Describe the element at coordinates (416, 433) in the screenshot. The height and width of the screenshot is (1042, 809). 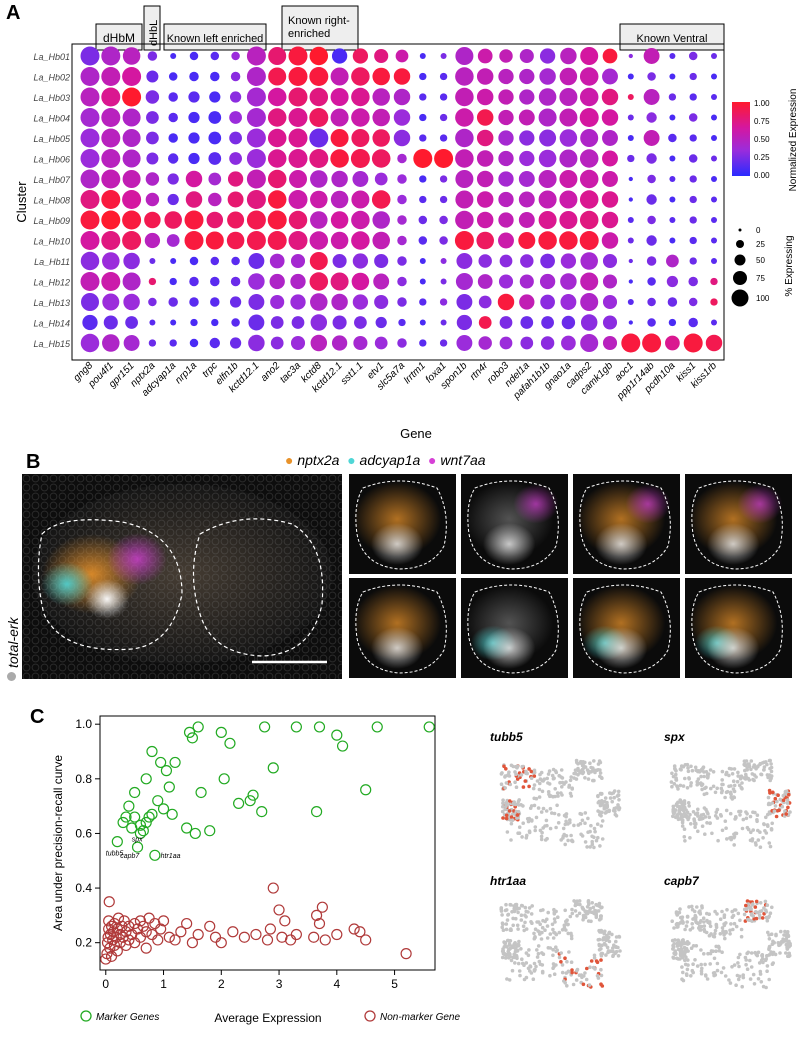
I see `x-axis-label: Gene` at that location.